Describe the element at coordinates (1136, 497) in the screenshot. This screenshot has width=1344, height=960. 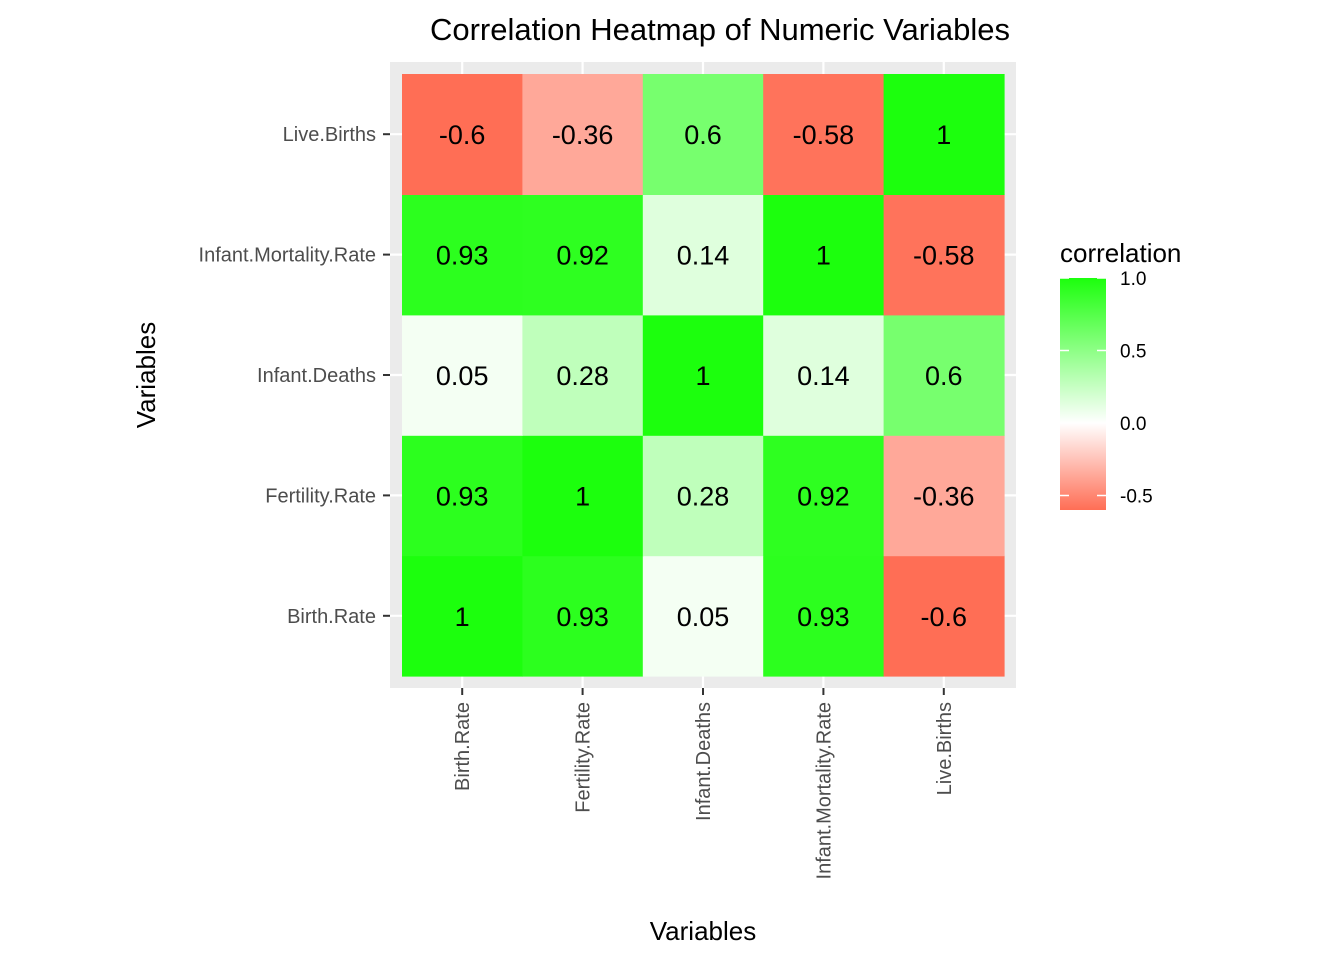
I see `legend-tick-label: -0.5` at that location.